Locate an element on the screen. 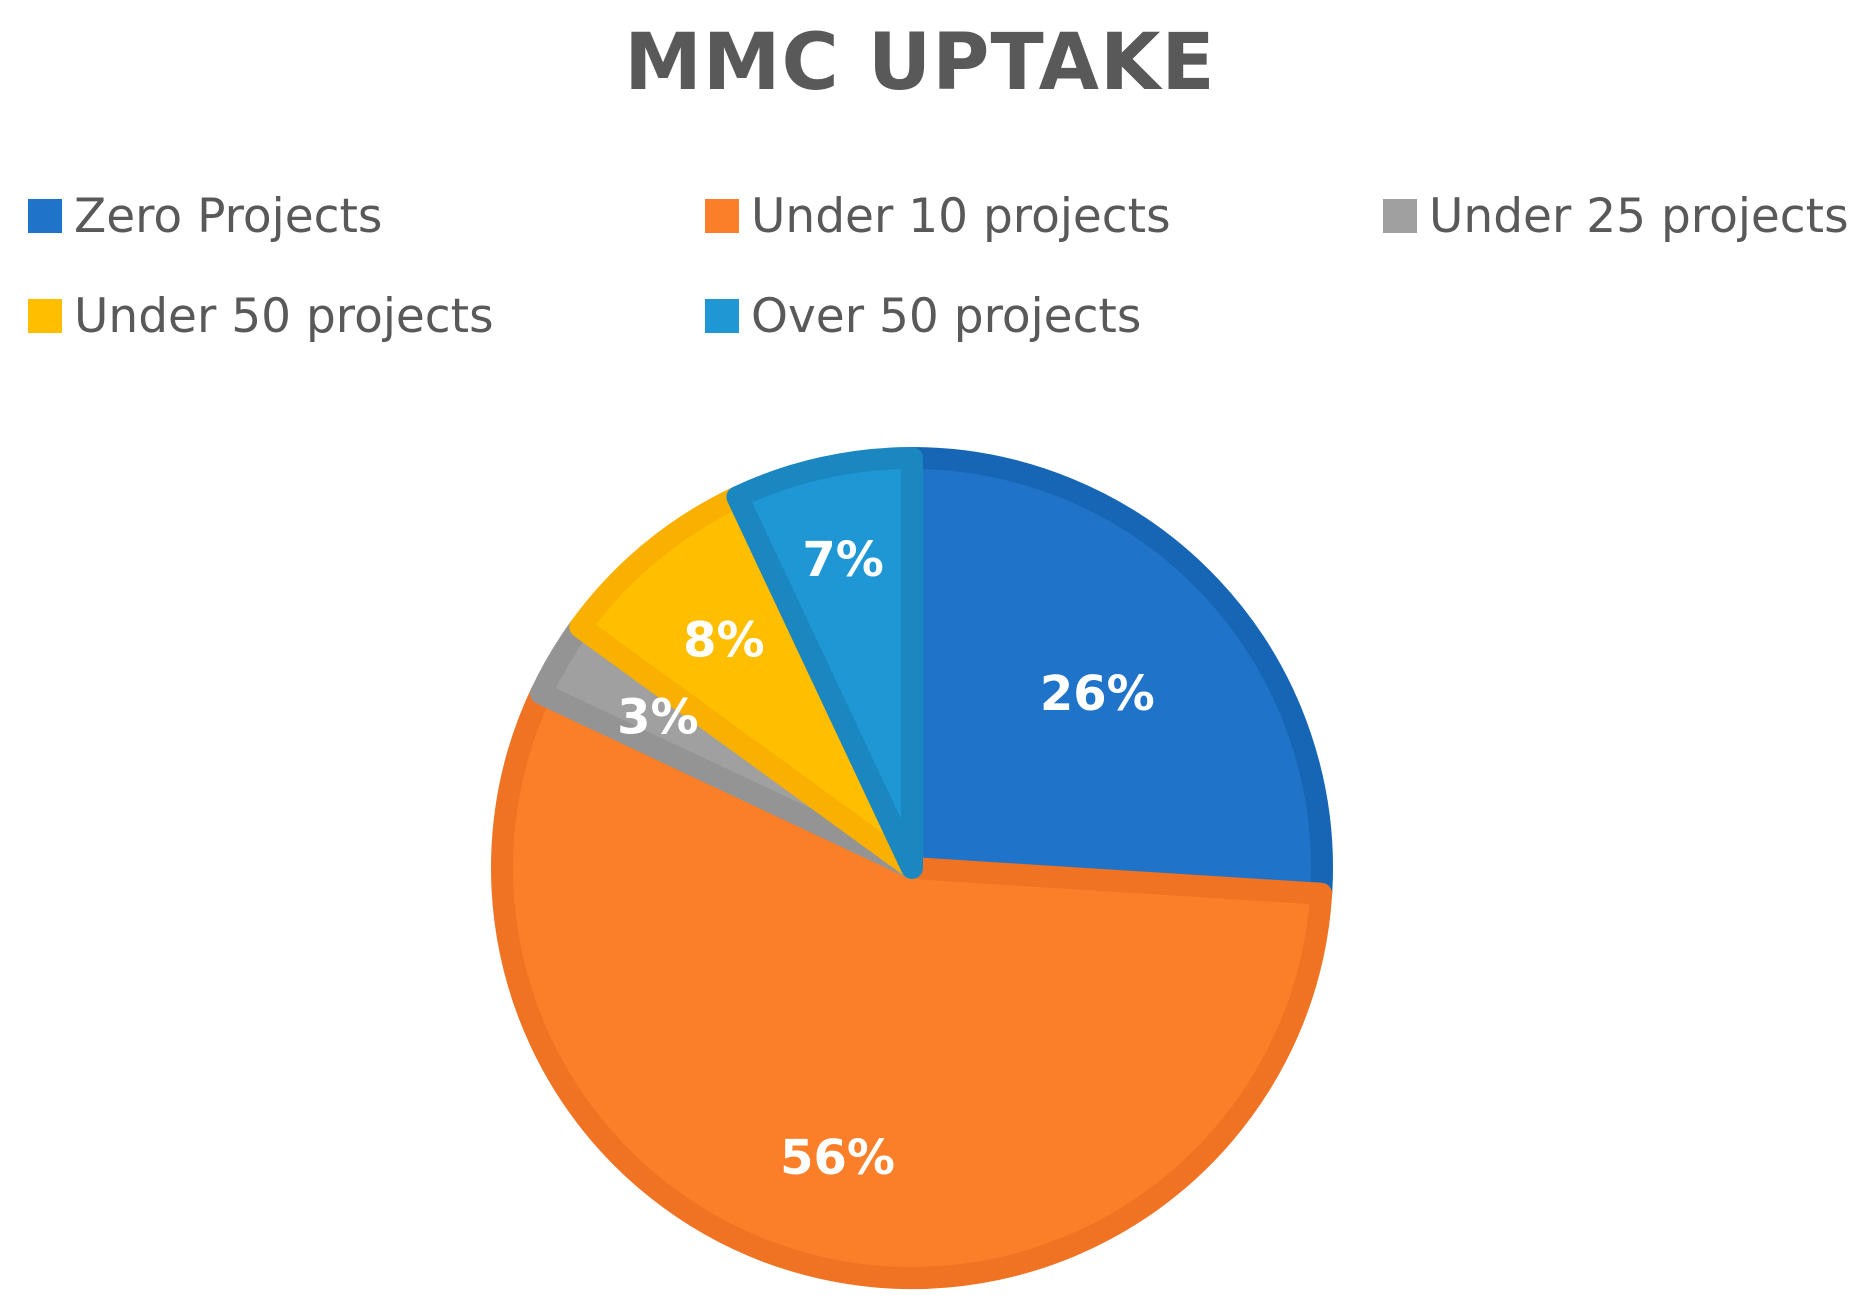 The width and height of the screenshot is (1866, 1306). pie-label-over-50-projects: 7% is located at coordinates (843, 560).